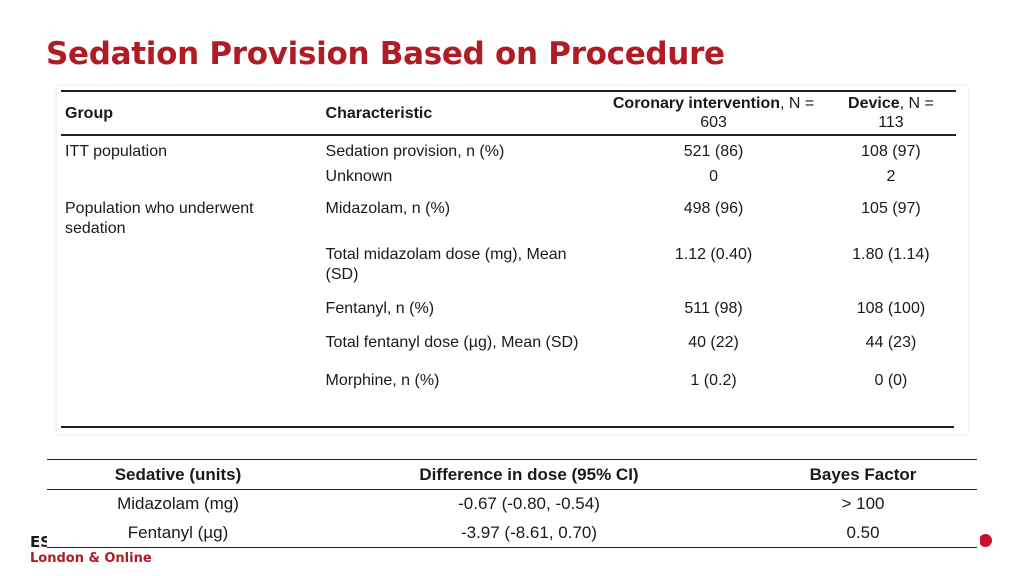 The height and width of the screenshot is (576, 1024). What do you see at coordinates (116, 151) in the screenshot?
I see `cell-group: ITT population` at bounding box center [116, 151].